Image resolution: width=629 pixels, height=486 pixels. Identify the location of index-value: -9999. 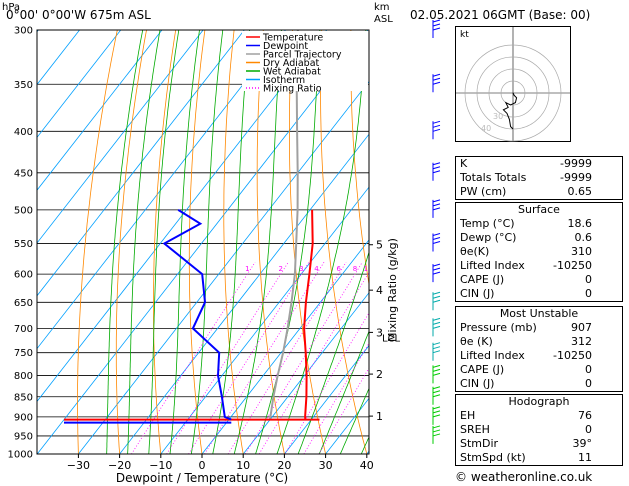
(576, 163).